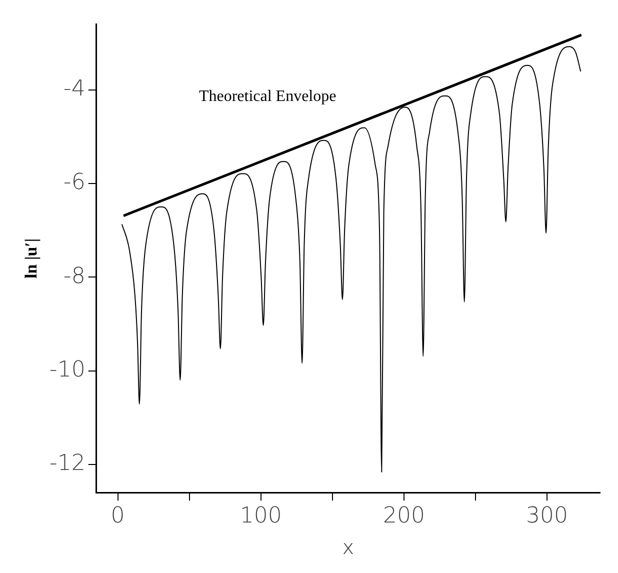 This screenshot has height=573, width=618. Describe the element at coordinates (67, 463) in the screenshot. I see `y-tick-label: -12` at that location.